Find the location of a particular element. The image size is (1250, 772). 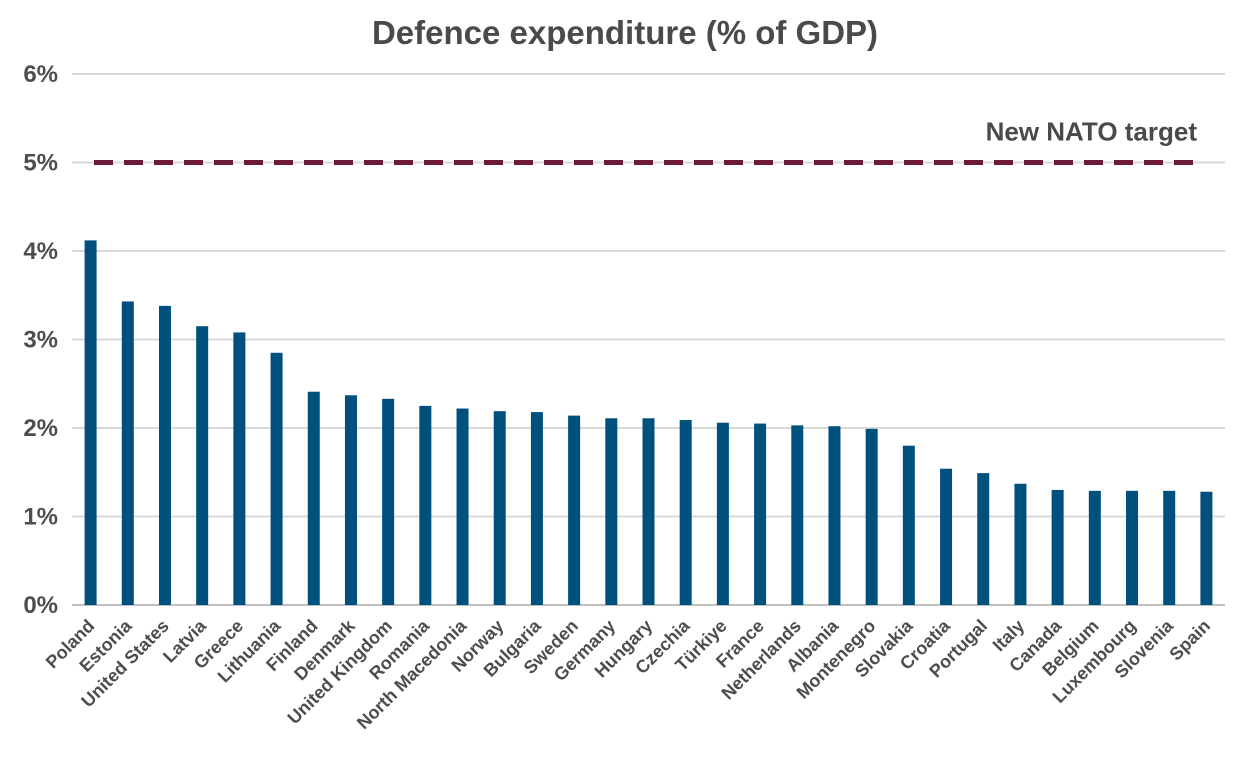

reference-line-label: New NATO target is located at coordinates (1092, 132).